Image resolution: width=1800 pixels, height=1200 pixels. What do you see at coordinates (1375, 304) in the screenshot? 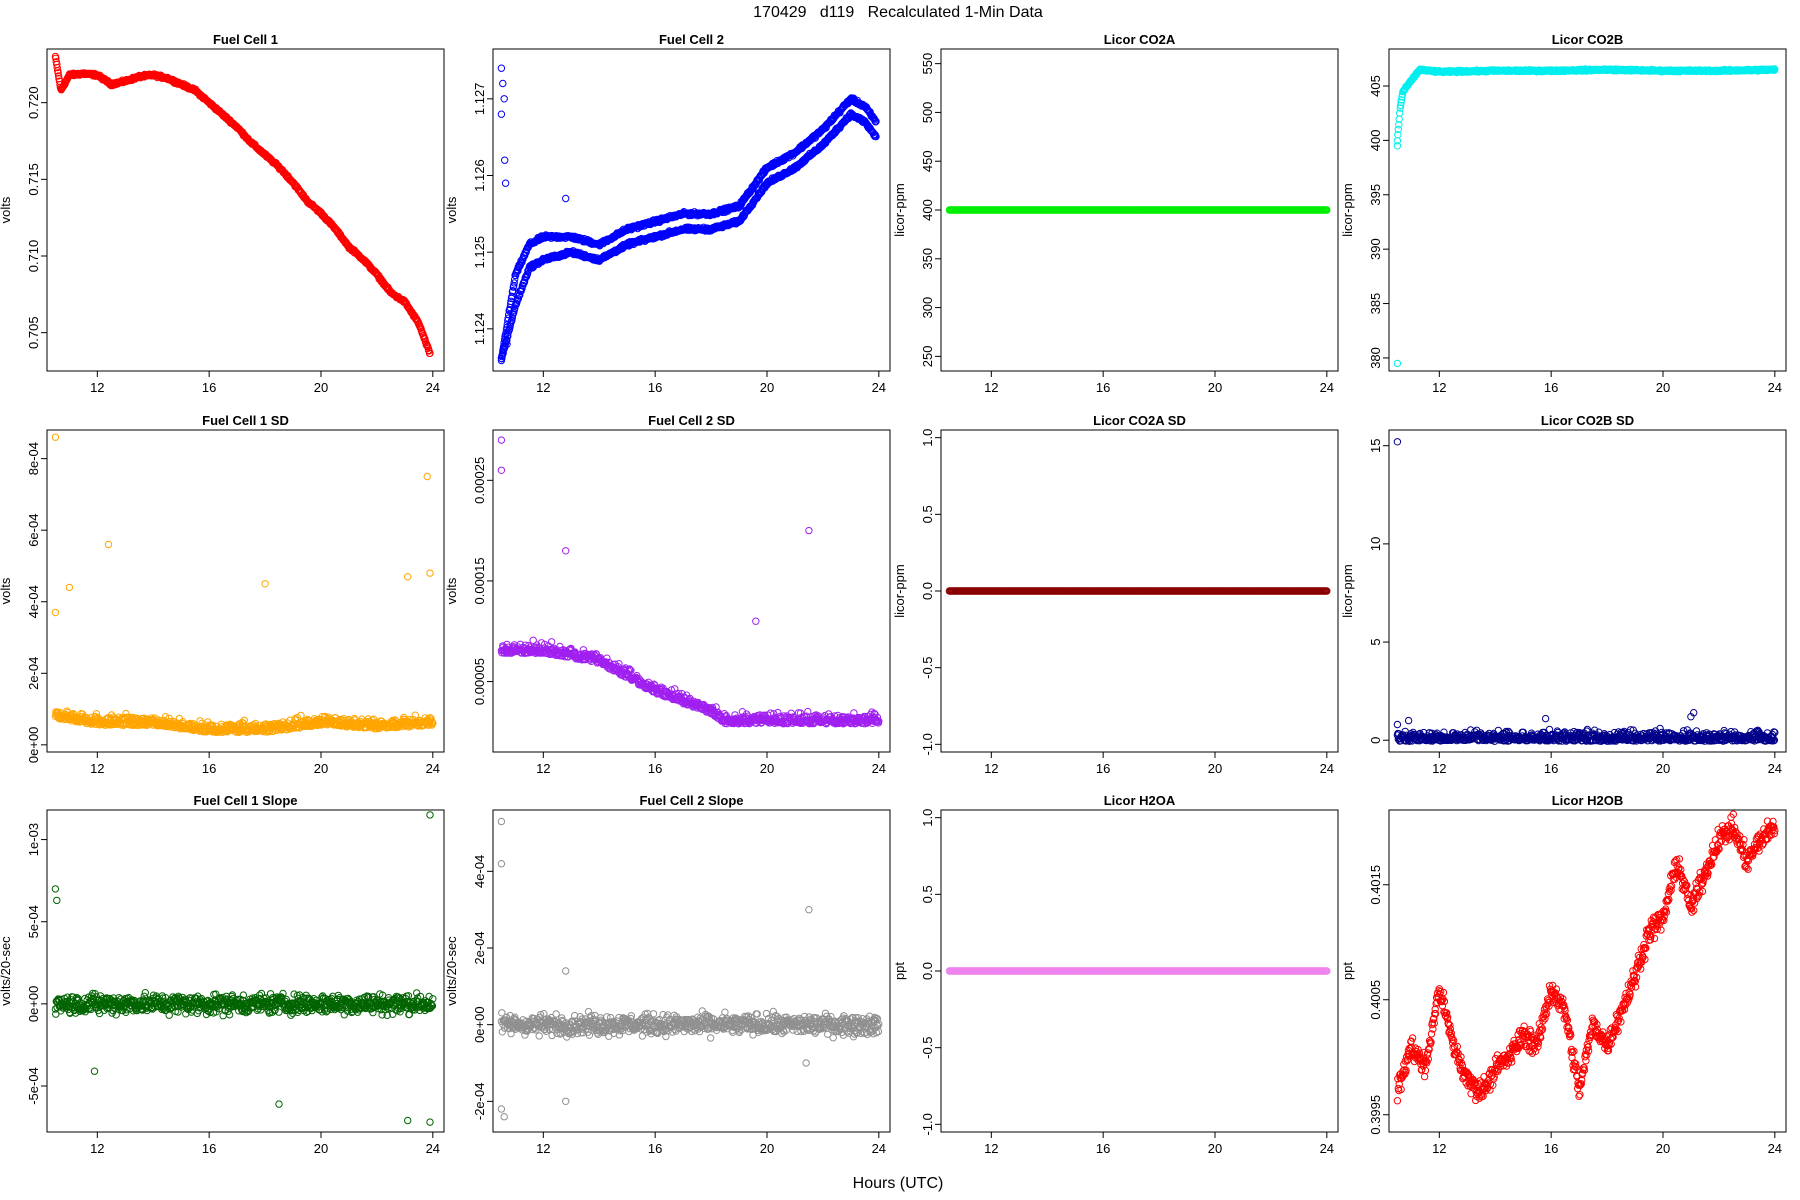
I see `y-tick-label: 385` at bounding box center [1375, 304].